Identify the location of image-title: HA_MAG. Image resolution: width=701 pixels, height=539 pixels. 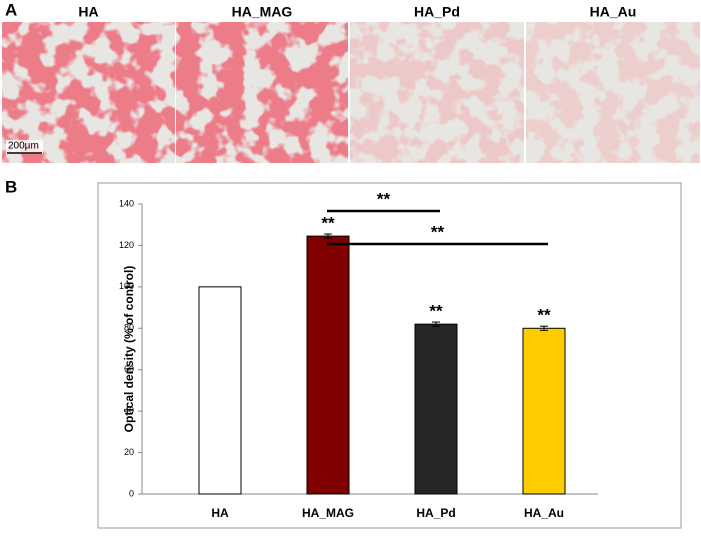
(262, 12).